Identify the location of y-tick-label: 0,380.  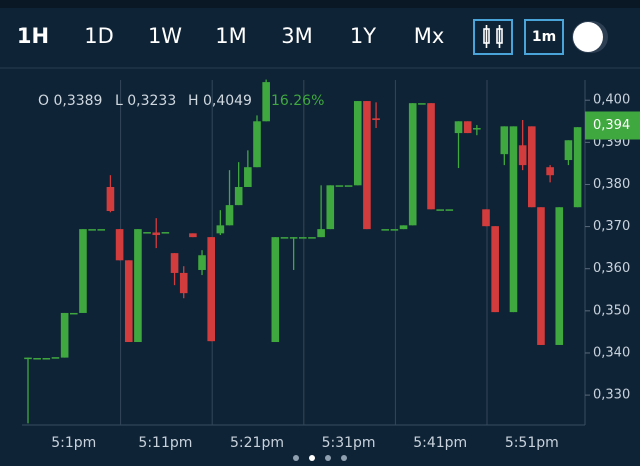
(611, 184).